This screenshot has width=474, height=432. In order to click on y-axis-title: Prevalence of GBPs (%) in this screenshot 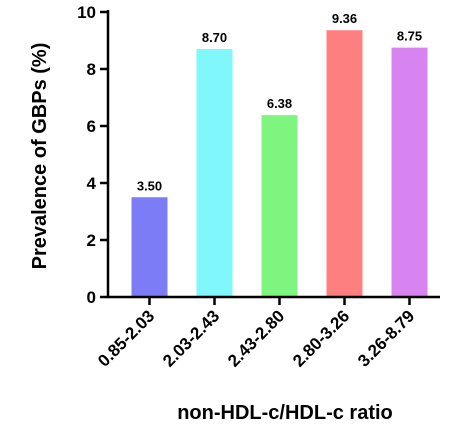, I will do `click(40, 156)`.